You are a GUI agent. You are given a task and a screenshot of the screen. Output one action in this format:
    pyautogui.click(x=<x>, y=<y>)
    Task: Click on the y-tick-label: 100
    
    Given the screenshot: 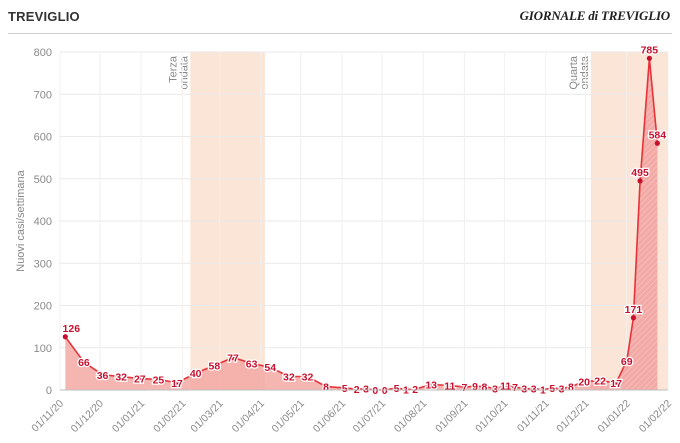 What is the action you would take?
    pyautogui.click(x=43, y=349)
    